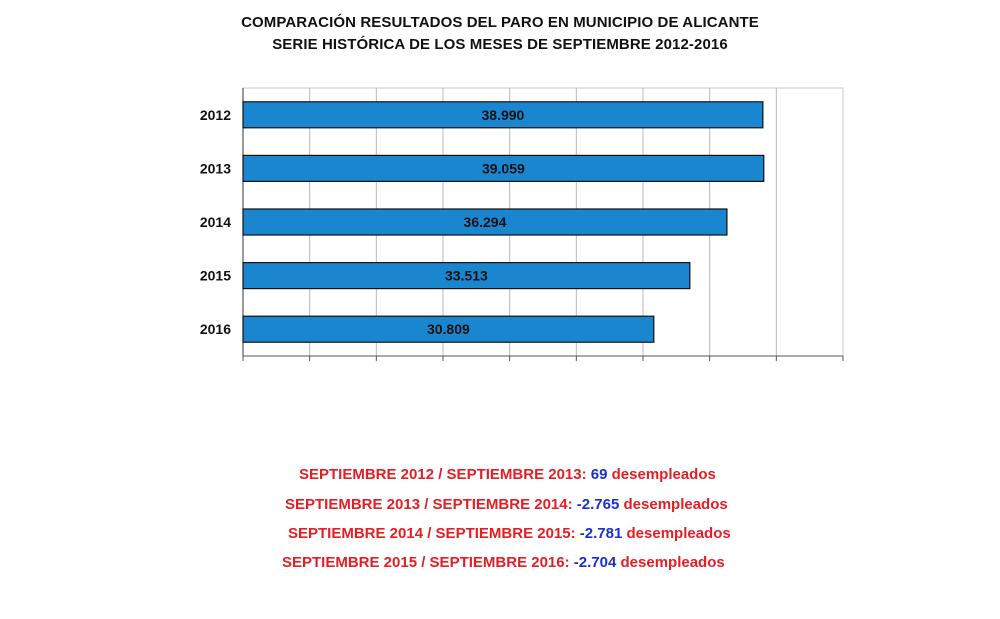 Image resolution: width=1000 pixels, height=619 pixels. I want to click on comparison-label: SEPTIEMBRE 2014 / SEPTIEMBRE 2015:, so click(432, 533).